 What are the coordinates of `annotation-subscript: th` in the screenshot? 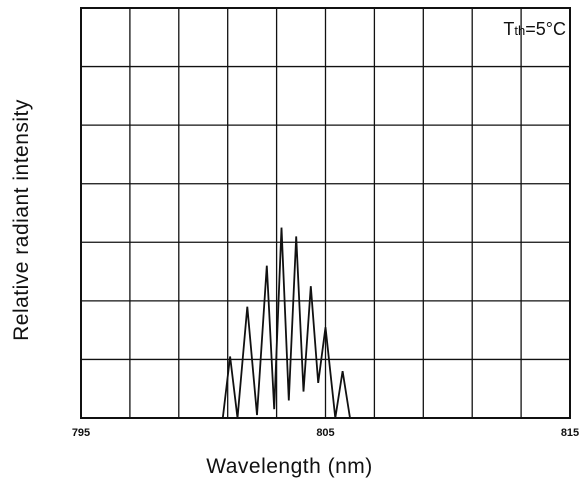 It's located at (519, 30).